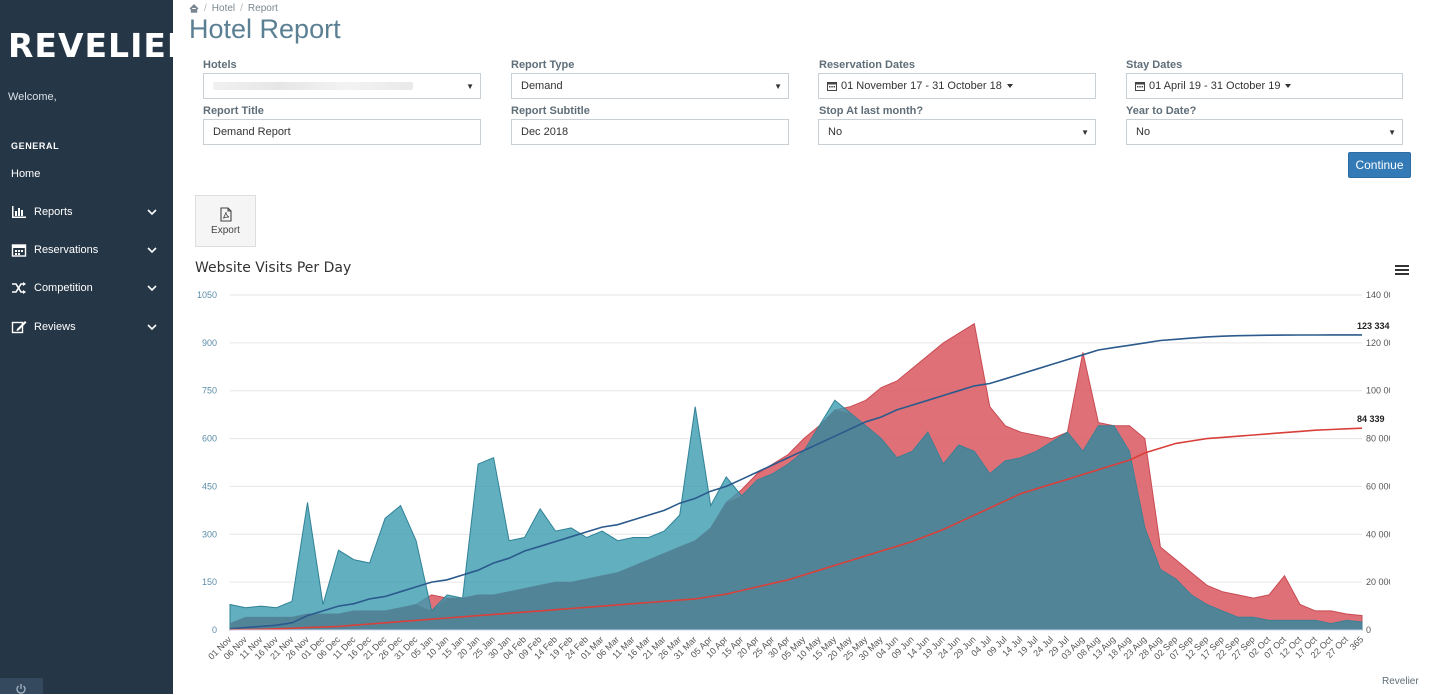 The image size is (1434, 695). What do you see at coordinates (1154, 65) in the screenshot?
I see `stay-dates-label: Stay Dates` at bounding box center [1154, 65].